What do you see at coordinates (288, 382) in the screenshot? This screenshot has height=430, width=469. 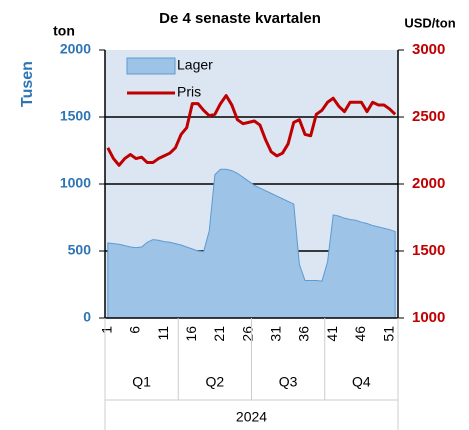 I see `quarter-label: Q3` at bounding box center [288, 382].